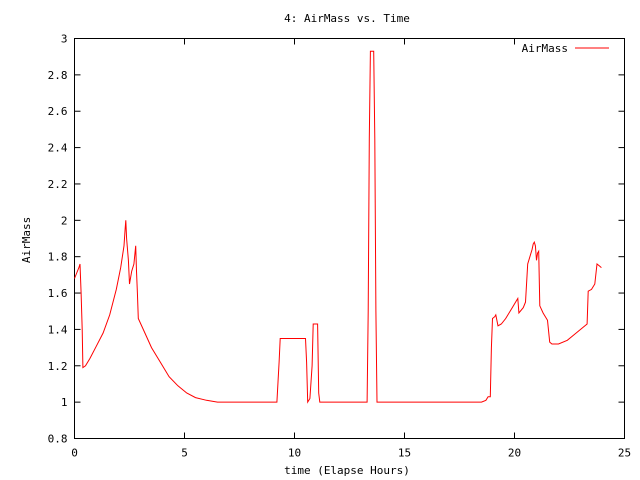  What do you see at coordinates (64, 39) in the screenshot?
I see `y-tick-label: 3` at bounding box center [64, 39].